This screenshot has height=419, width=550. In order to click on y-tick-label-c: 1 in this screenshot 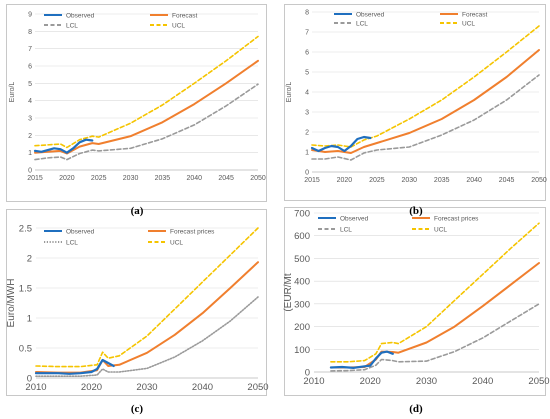, I will do `click(29, 319)`.